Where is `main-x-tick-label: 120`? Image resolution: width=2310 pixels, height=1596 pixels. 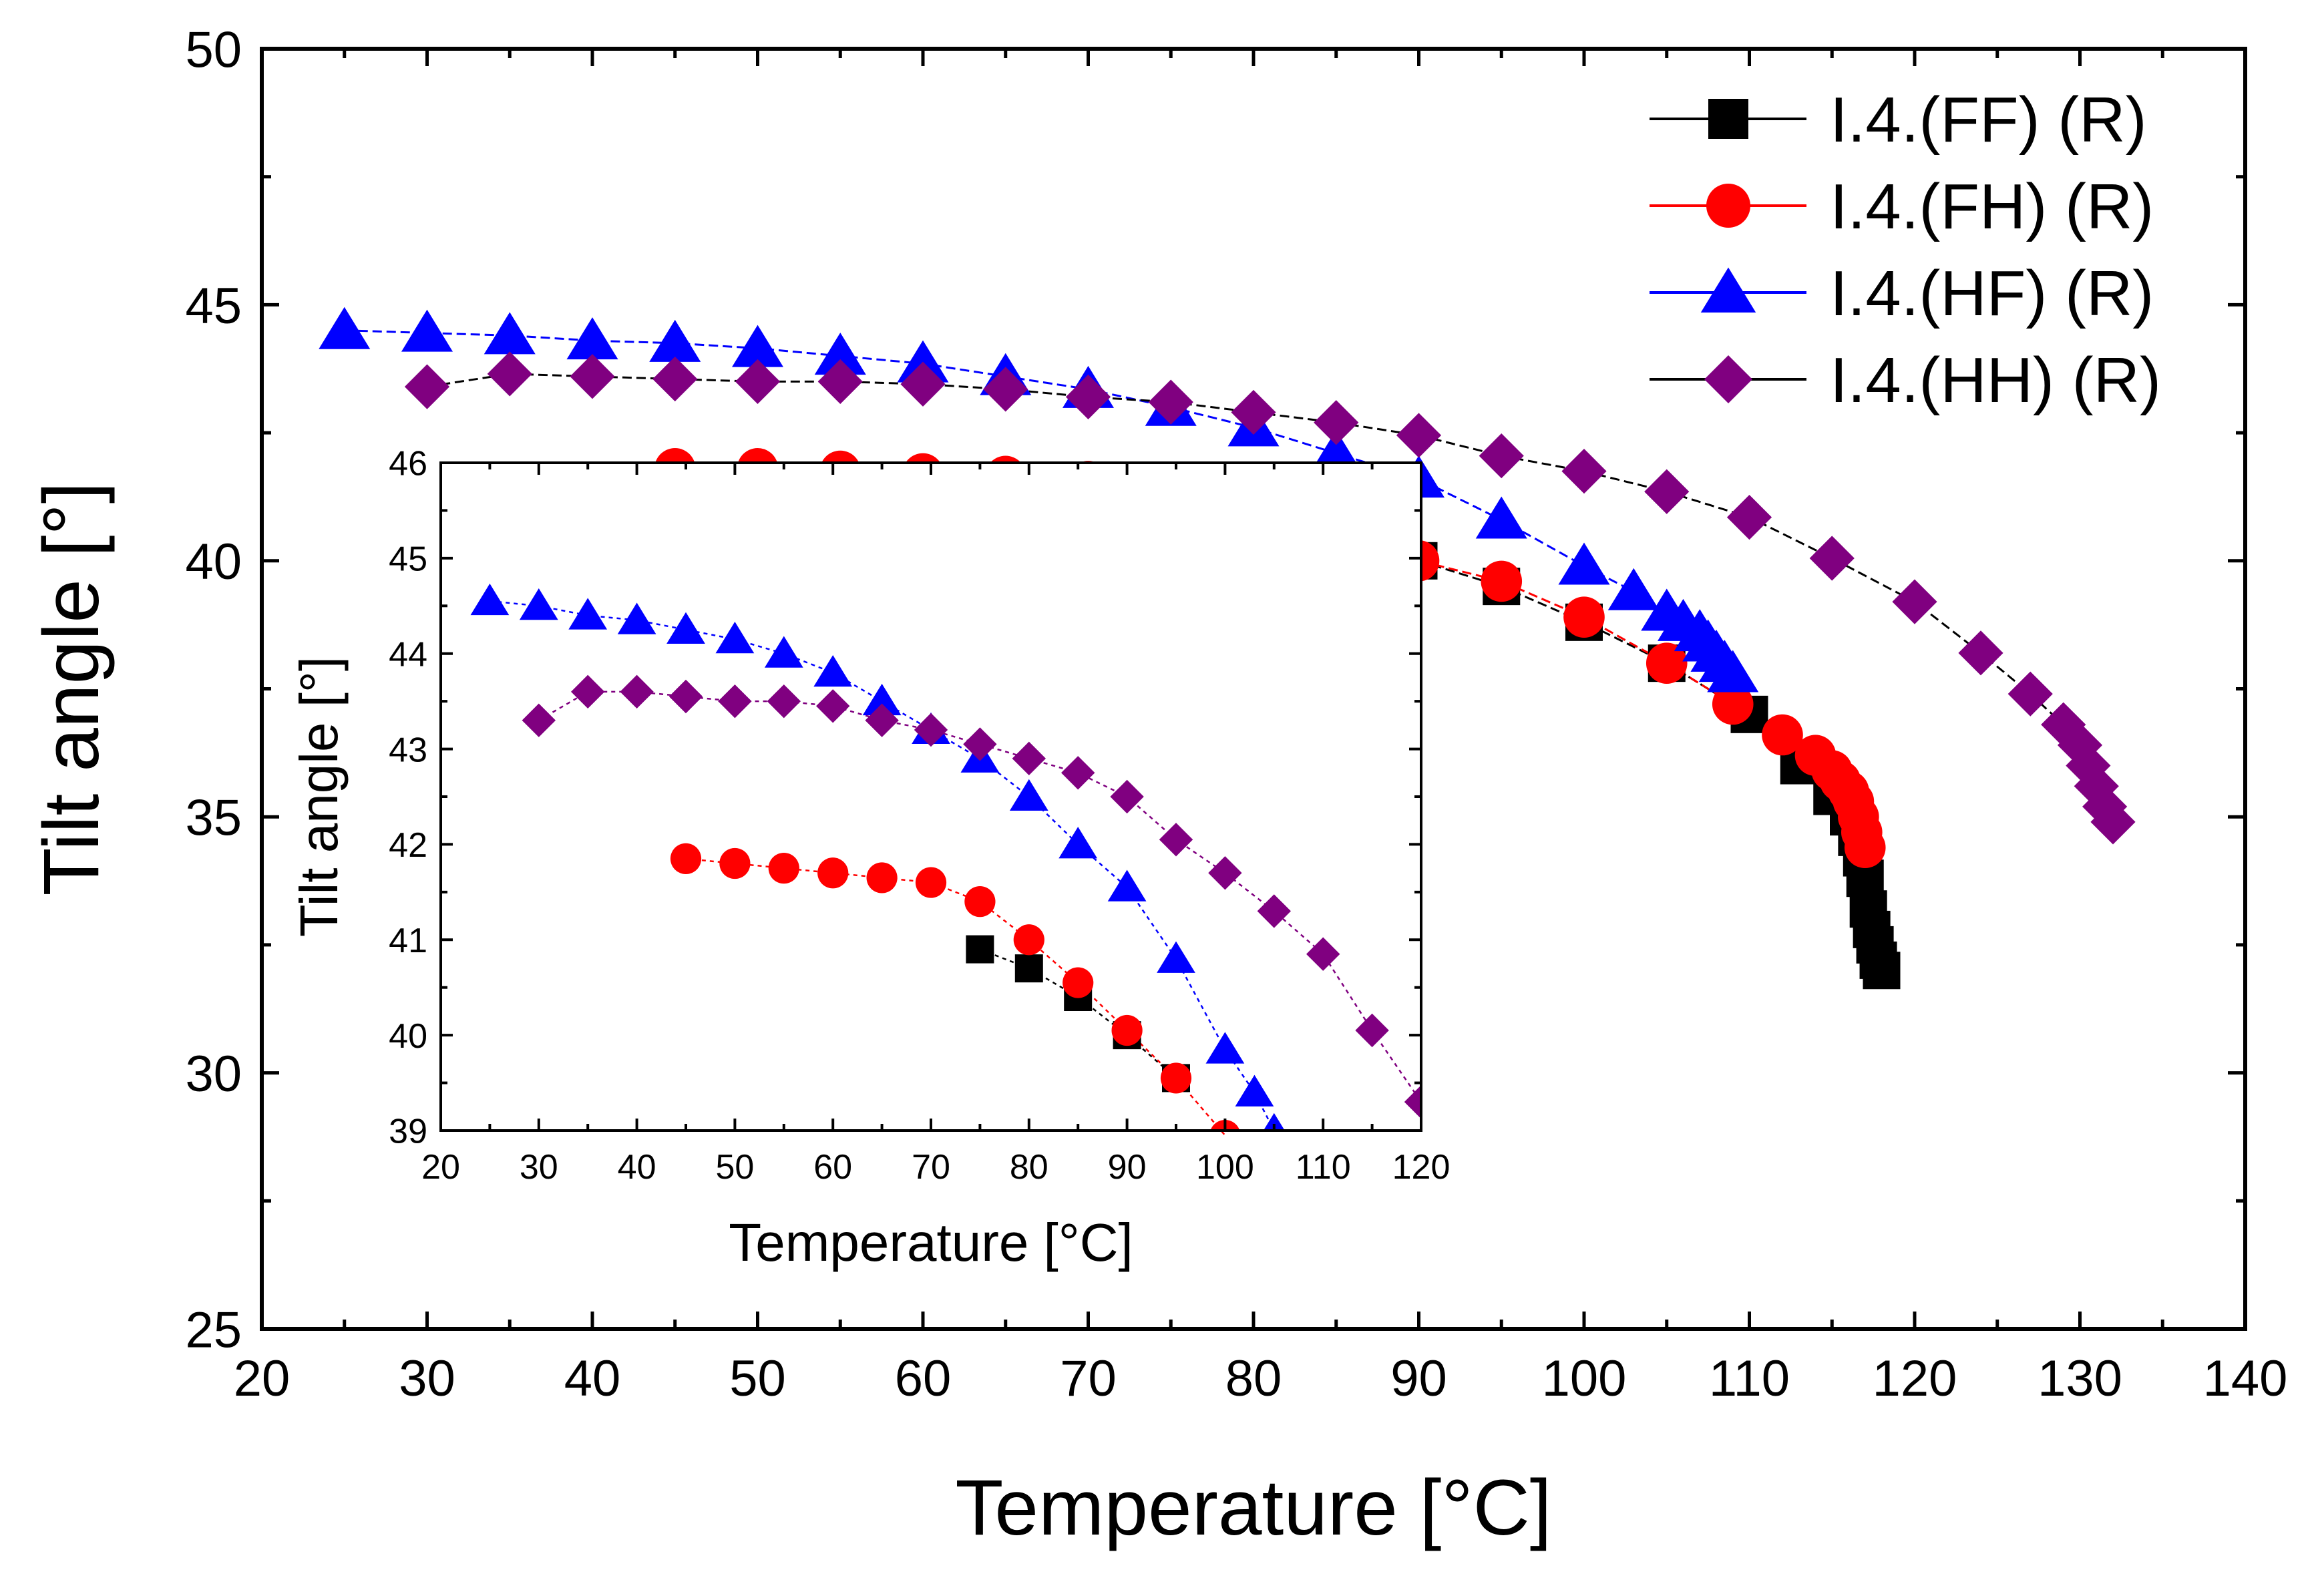
main-x-tick-label: 120 is located at coordinates (1915, 1379).